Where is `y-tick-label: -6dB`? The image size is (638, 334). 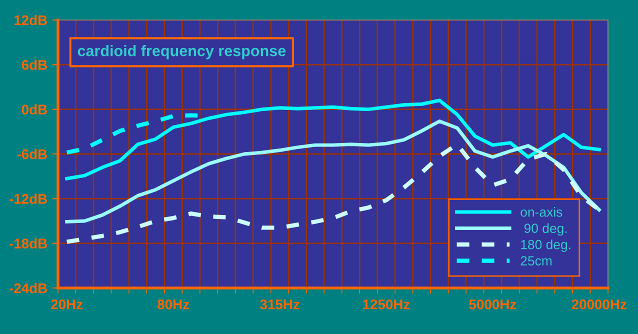
y-tick-label: -6dB is located at coordinates (32, 154).